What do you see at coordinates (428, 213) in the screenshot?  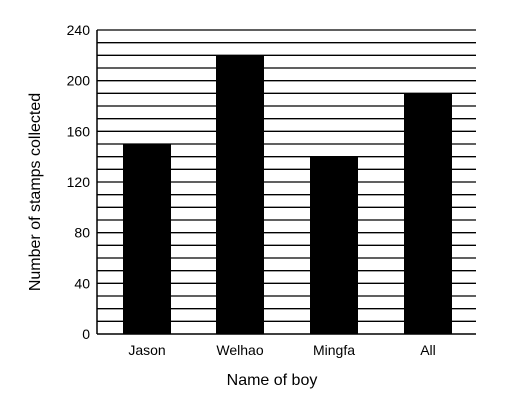 I see `bar-all` at bounding box center [428, 213].